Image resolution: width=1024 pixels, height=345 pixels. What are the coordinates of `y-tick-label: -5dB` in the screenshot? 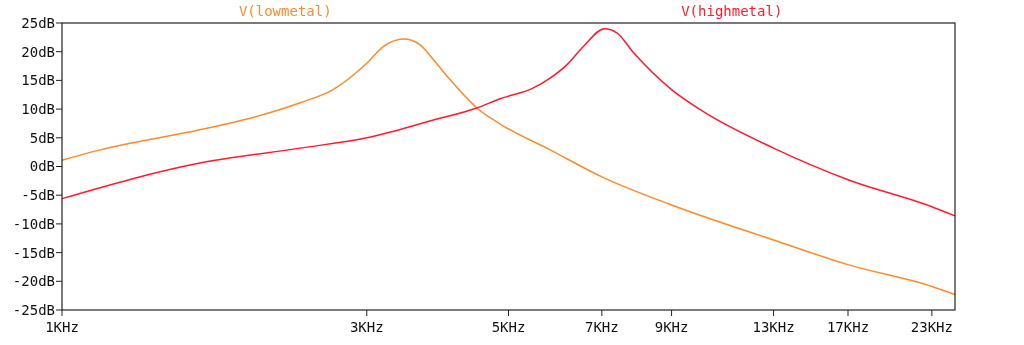 It's located at (38, 195).